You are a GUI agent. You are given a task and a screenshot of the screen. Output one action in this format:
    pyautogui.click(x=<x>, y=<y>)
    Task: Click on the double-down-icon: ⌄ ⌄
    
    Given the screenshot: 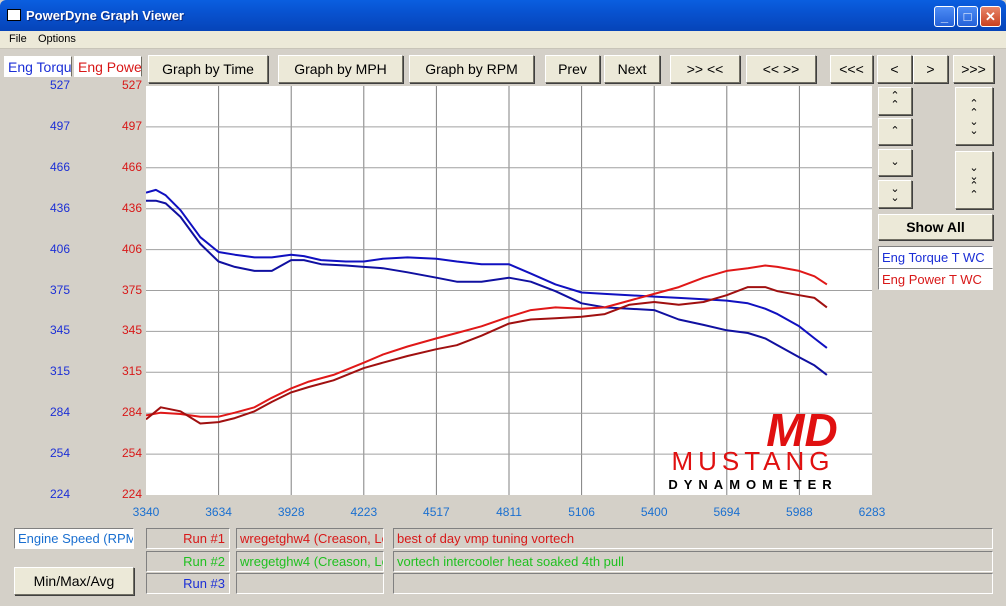 What is the action you would take?
    pyautogui.click(x=895, y=193)
    